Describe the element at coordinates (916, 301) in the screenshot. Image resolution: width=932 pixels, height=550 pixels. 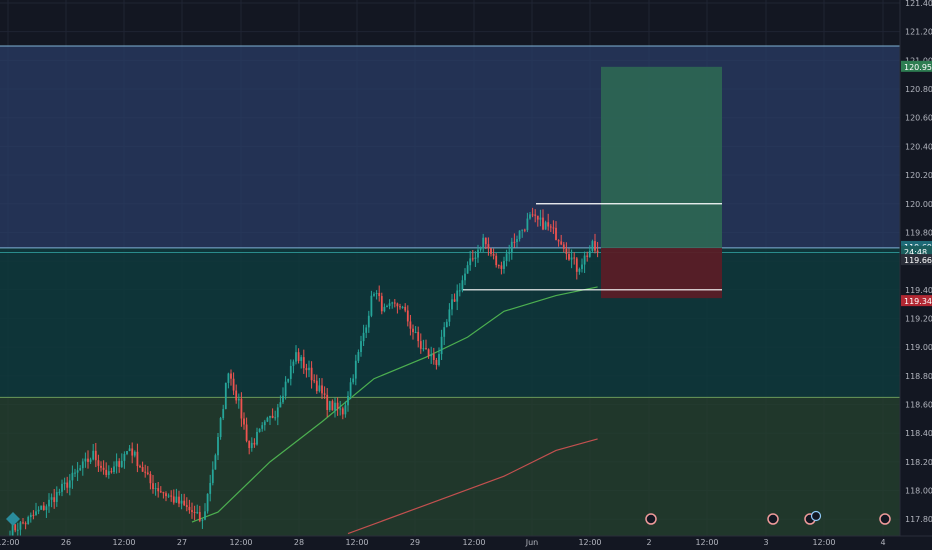
I see `price-tag-bg` at that location.